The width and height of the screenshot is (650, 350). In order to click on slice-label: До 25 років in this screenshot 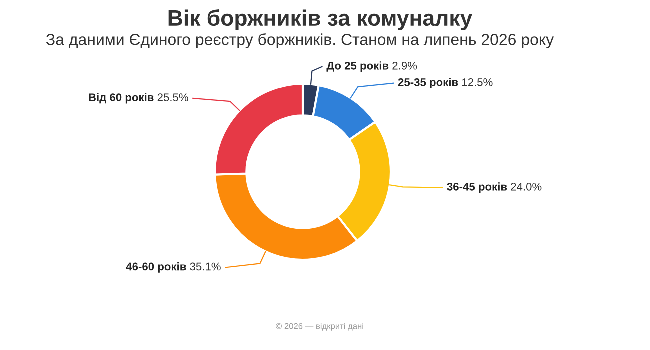, I will do `click(357, 67)`.